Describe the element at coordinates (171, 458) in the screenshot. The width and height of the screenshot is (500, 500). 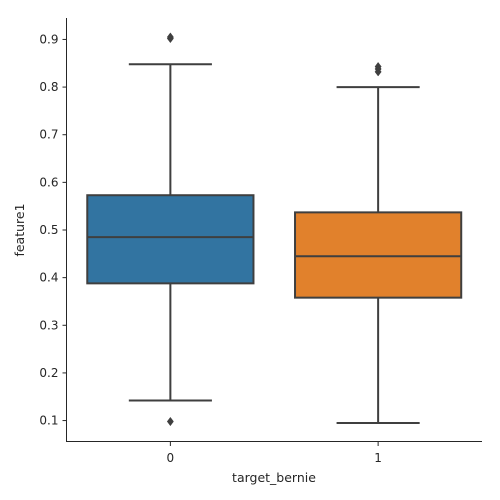
I see `x-tick-label: 0` at that location.